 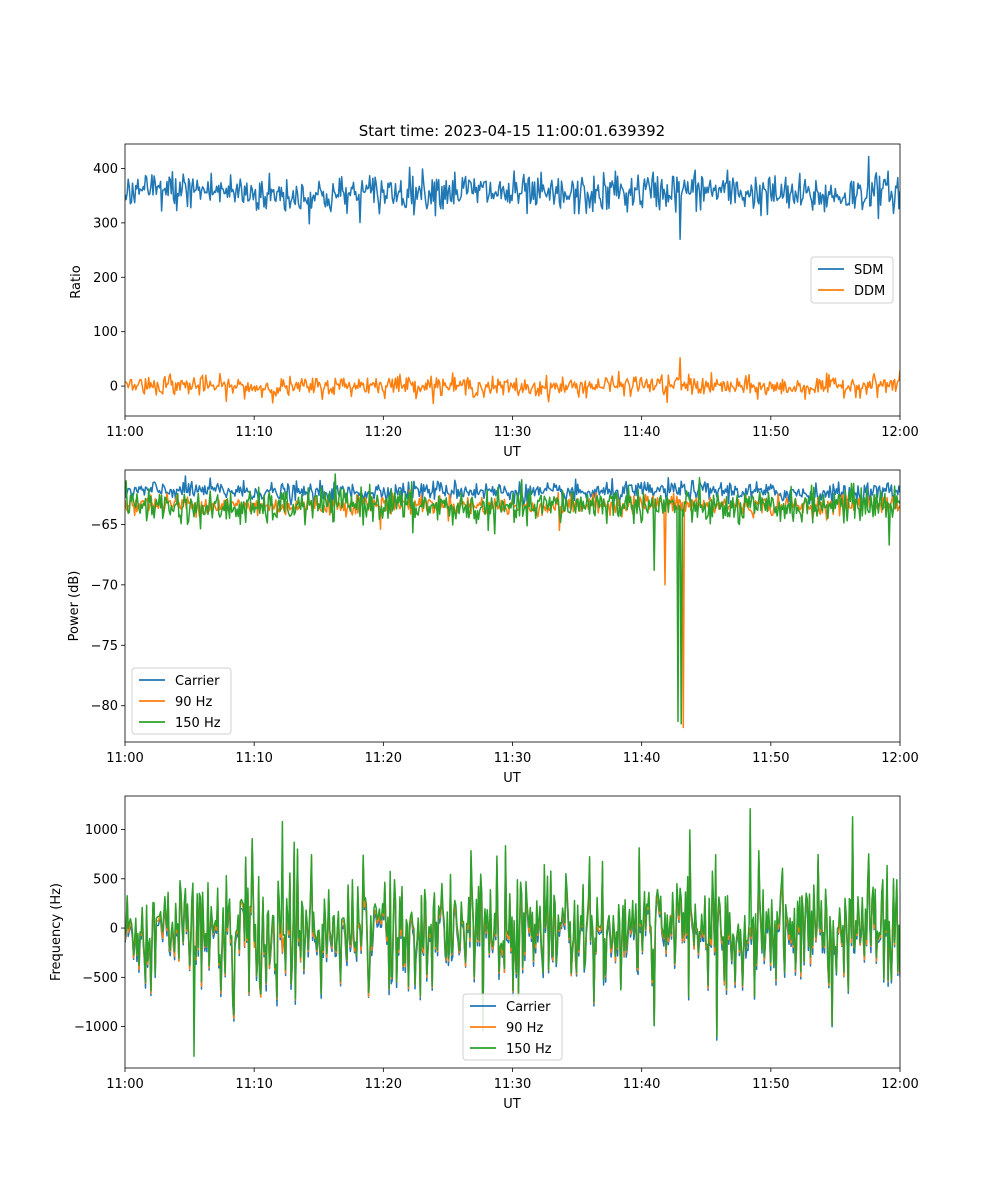 I want to click on y-tick-label: 300, so click(x=105, y=223).